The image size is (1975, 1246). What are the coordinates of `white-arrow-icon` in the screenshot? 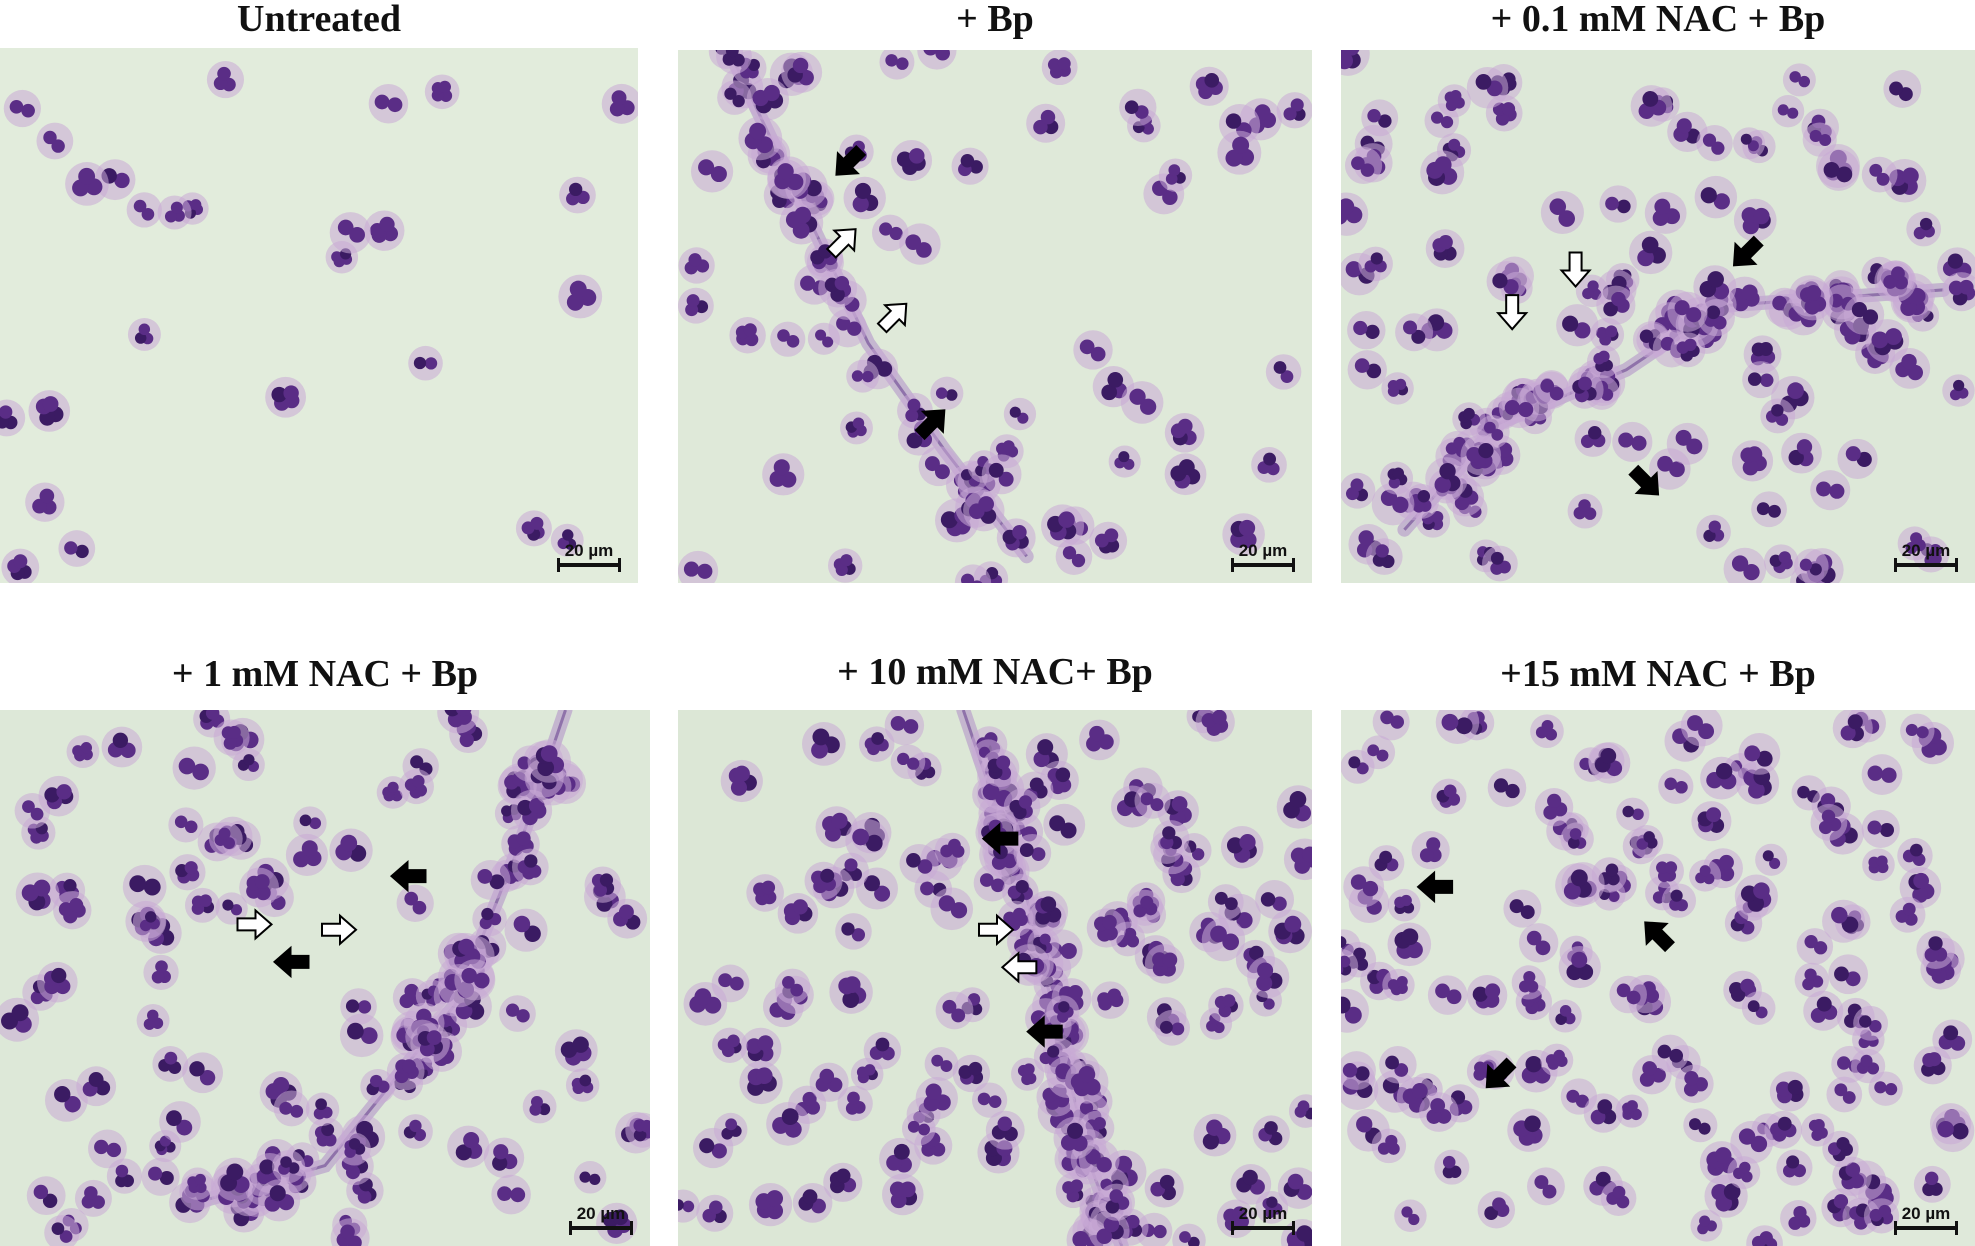 It's located at (1575, 270).